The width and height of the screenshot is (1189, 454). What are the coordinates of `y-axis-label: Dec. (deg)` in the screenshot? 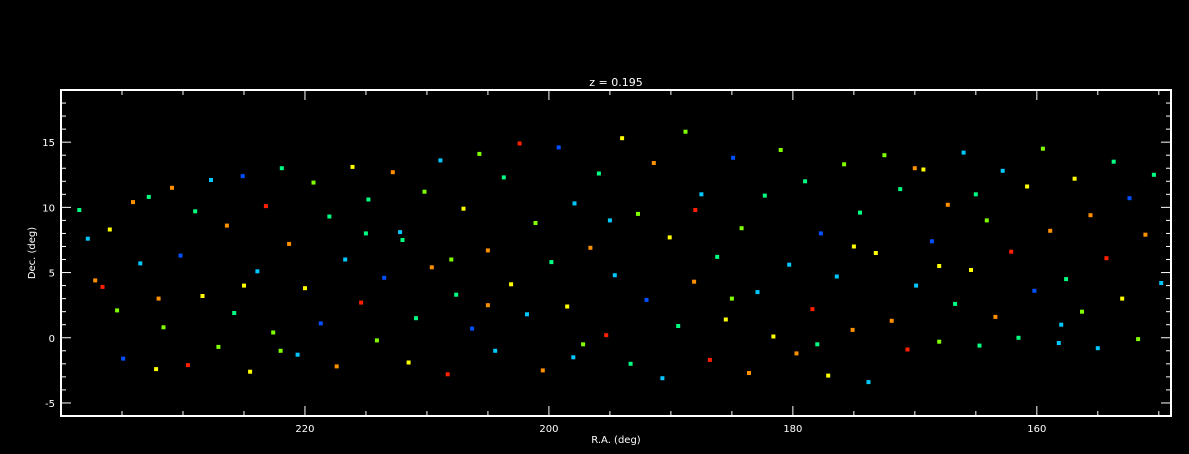 It's located at (32, 253).